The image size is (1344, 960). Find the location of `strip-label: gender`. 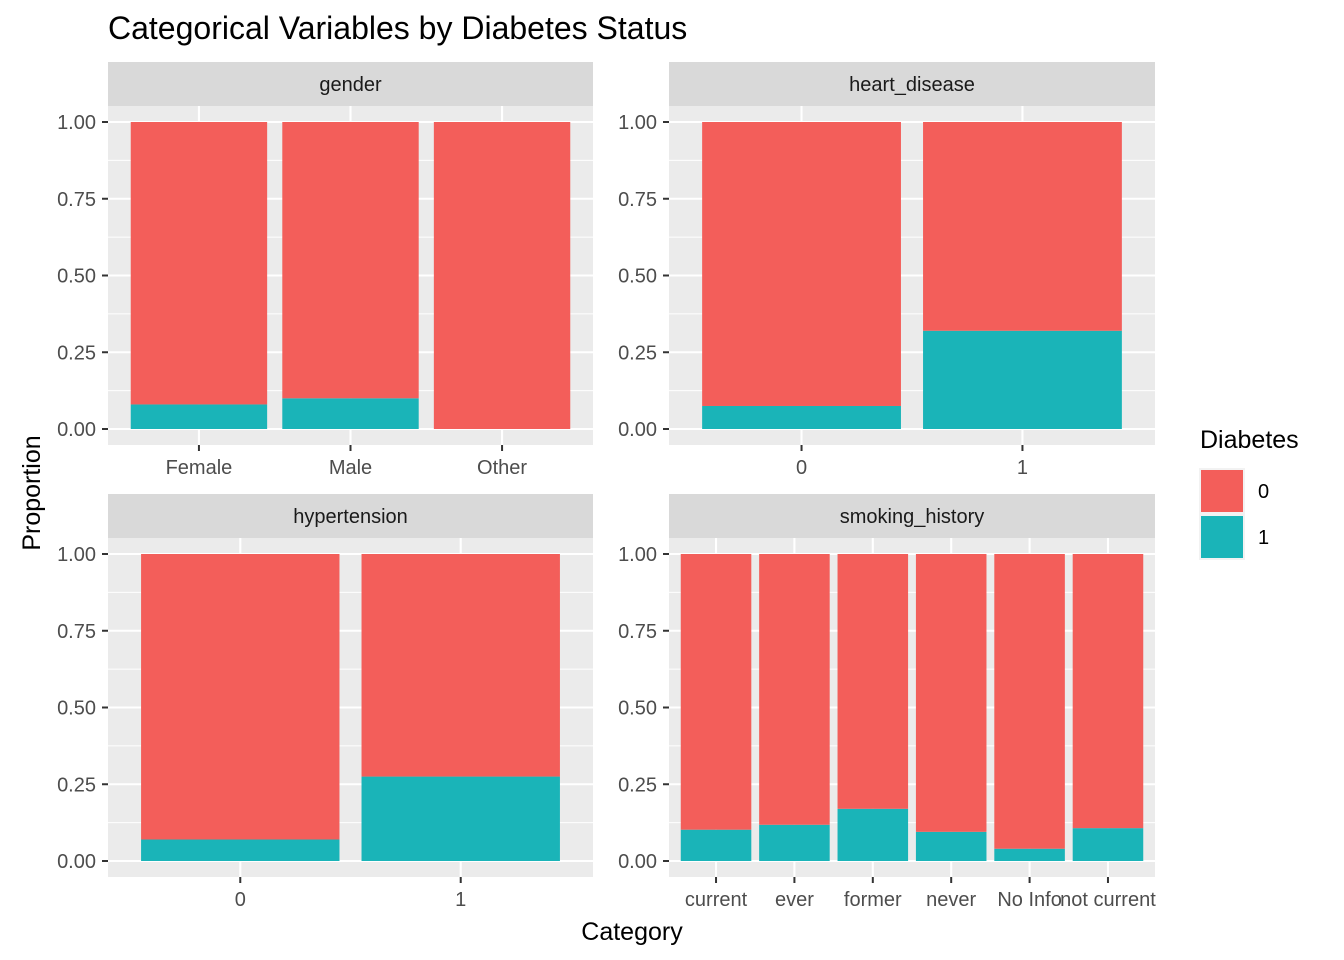

strip-label: gender is located at coordinates (350, 85).